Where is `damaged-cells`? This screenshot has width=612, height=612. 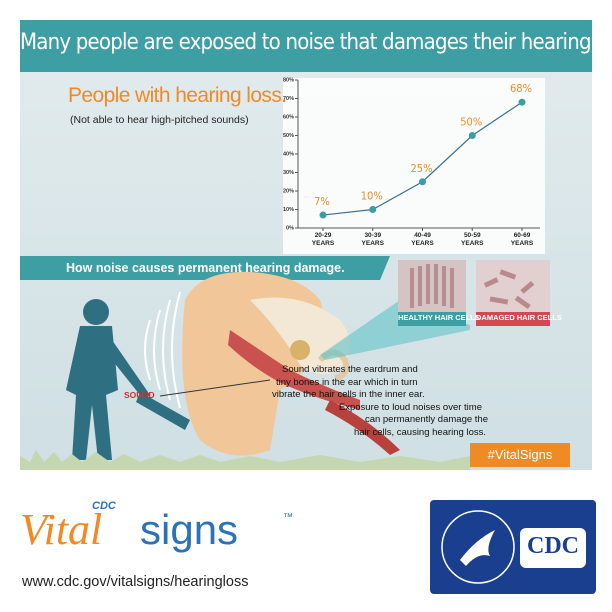 damaged-cells is located at coordinates (509, 289).